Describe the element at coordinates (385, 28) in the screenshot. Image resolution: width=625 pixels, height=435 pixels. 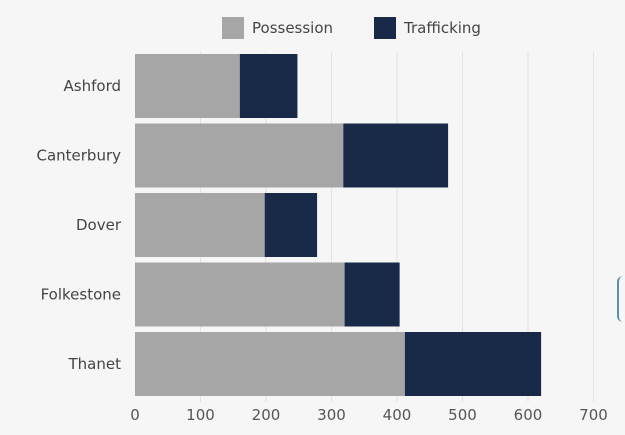
I see `legend-swatch-trafficking` at that location.